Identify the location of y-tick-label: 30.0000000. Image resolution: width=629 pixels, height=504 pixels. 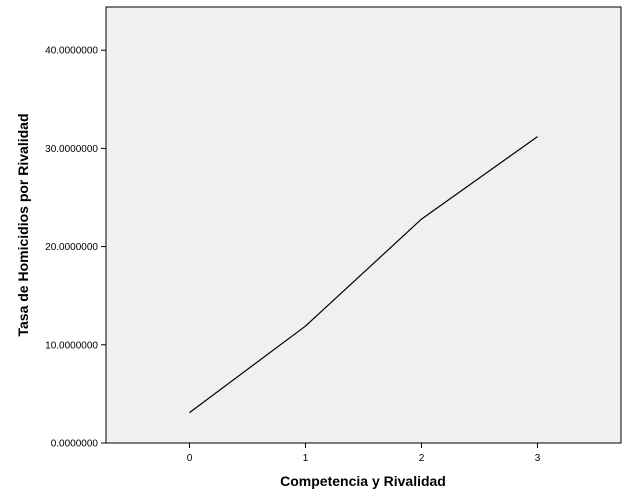
(71, 149).